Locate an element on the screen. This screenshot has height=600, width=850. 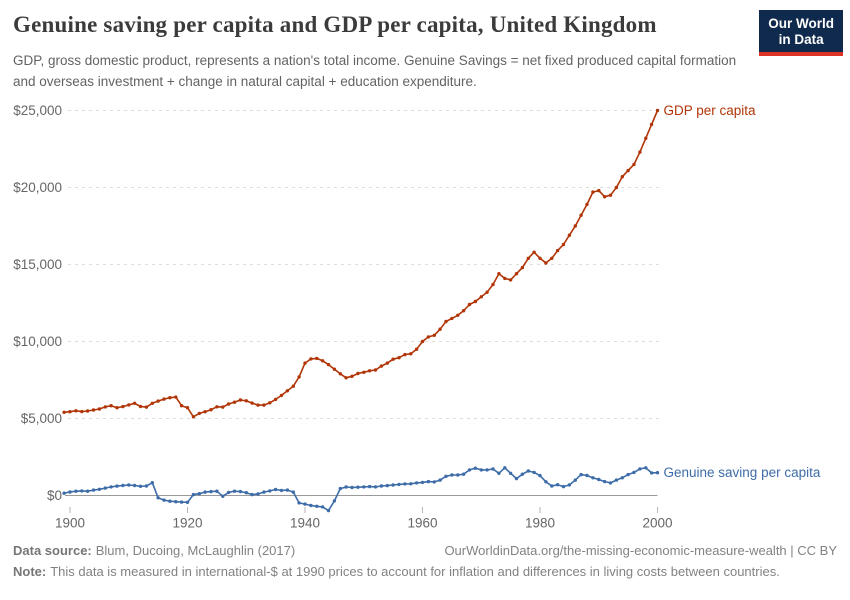
y-tick-label: $20,000 is located at coordinates (37, 187).